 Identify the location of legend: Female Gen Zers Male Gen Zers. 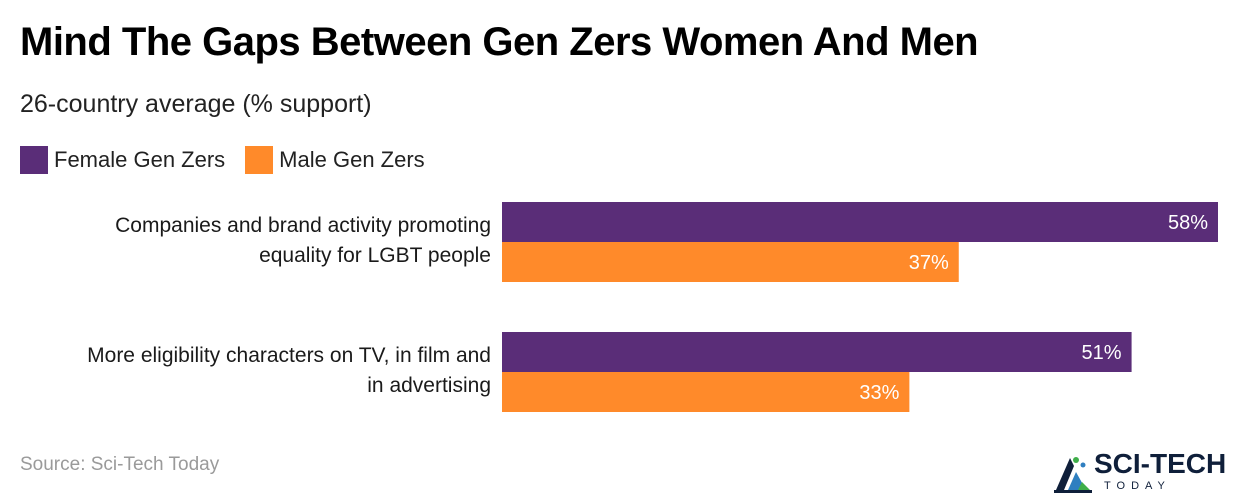
(232, 160).